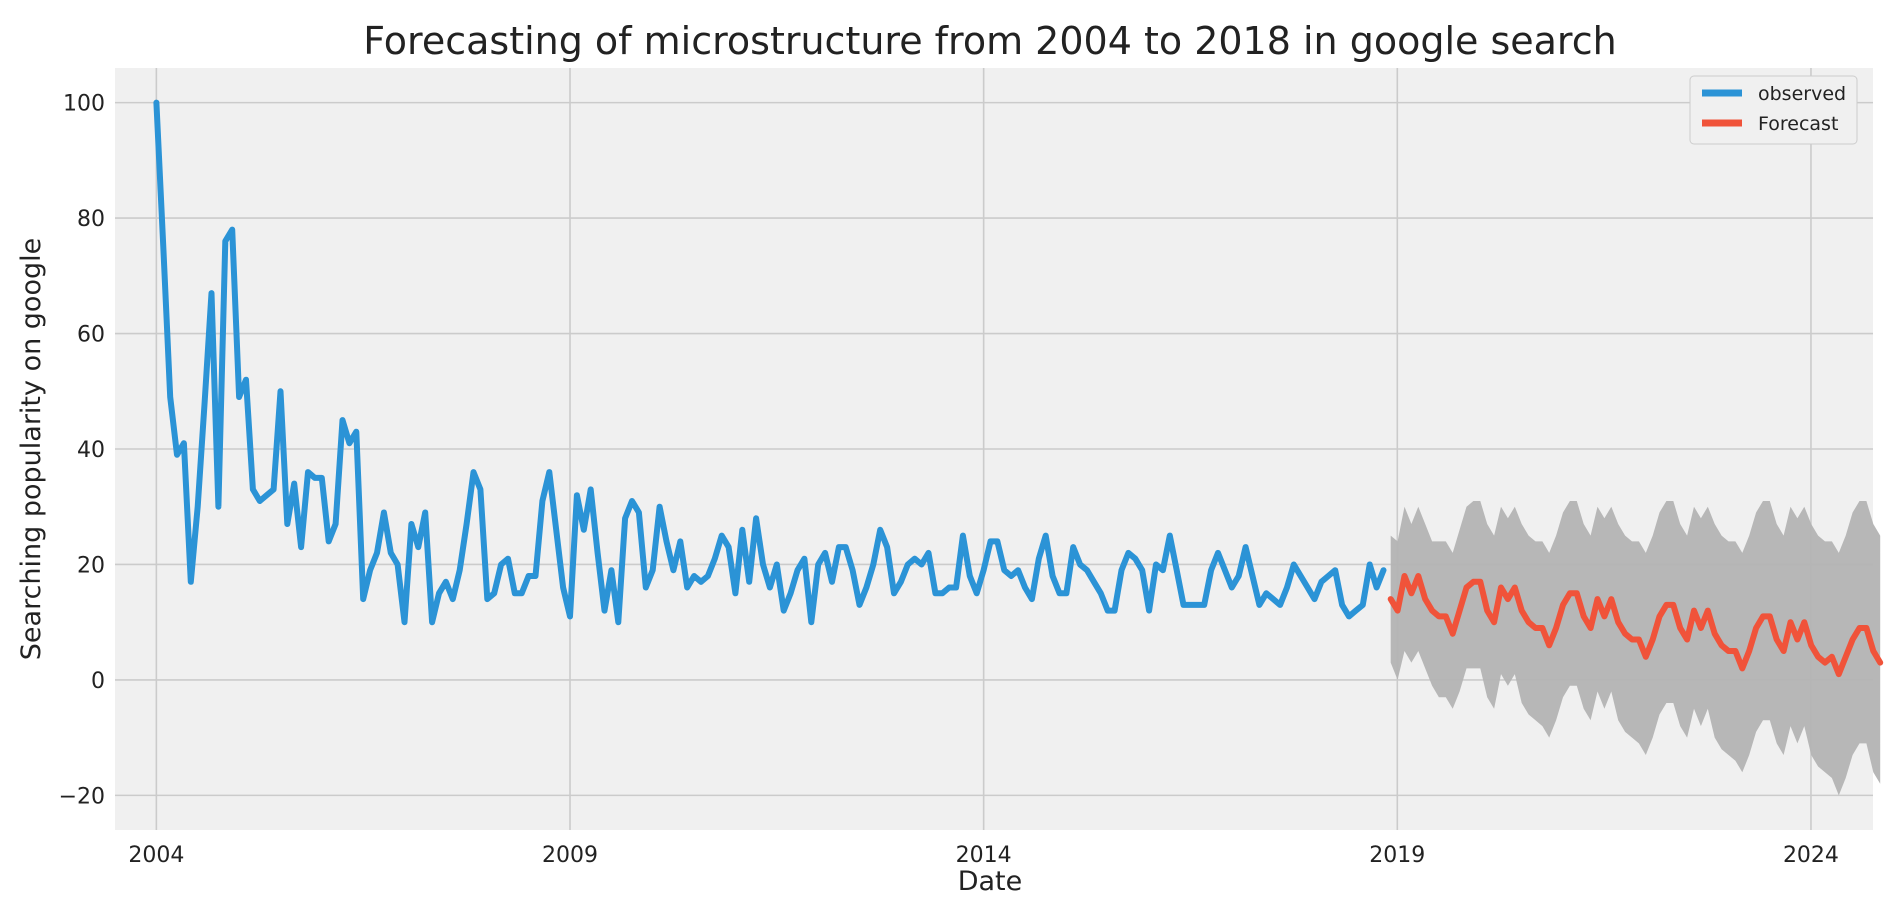 Image resolution: width=1890 pixels, height=920 pixels. What do you see at coordinates (990, 881) in the screenshot?
I see `x-axis-label: Date` at bounding box center [990, 881].